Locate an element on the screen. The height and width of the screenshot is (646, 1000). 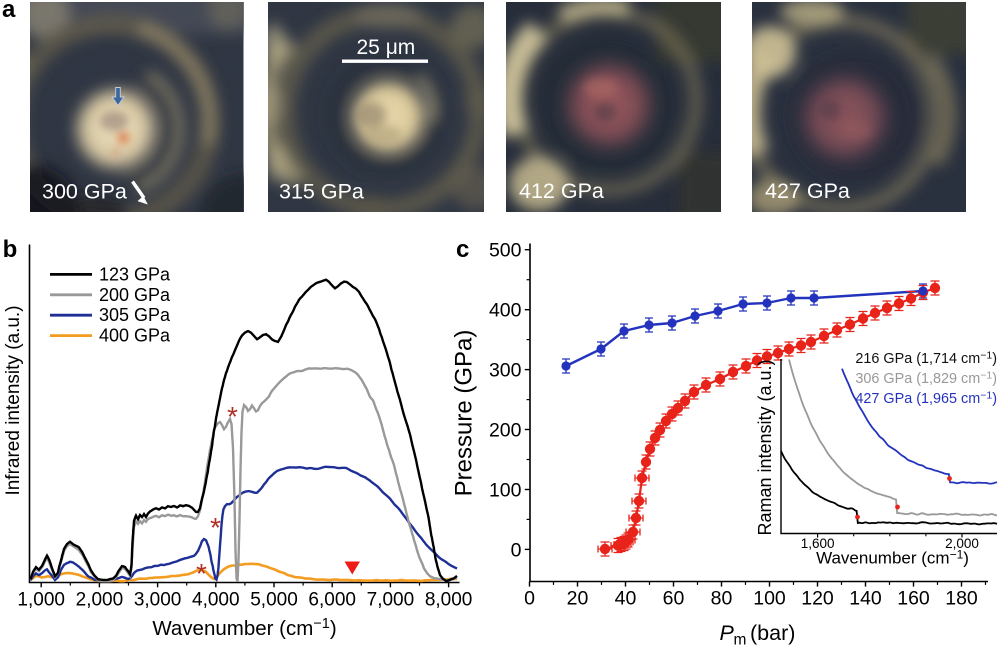
svg-text: 3,000 is located at coordinates (158, 600).